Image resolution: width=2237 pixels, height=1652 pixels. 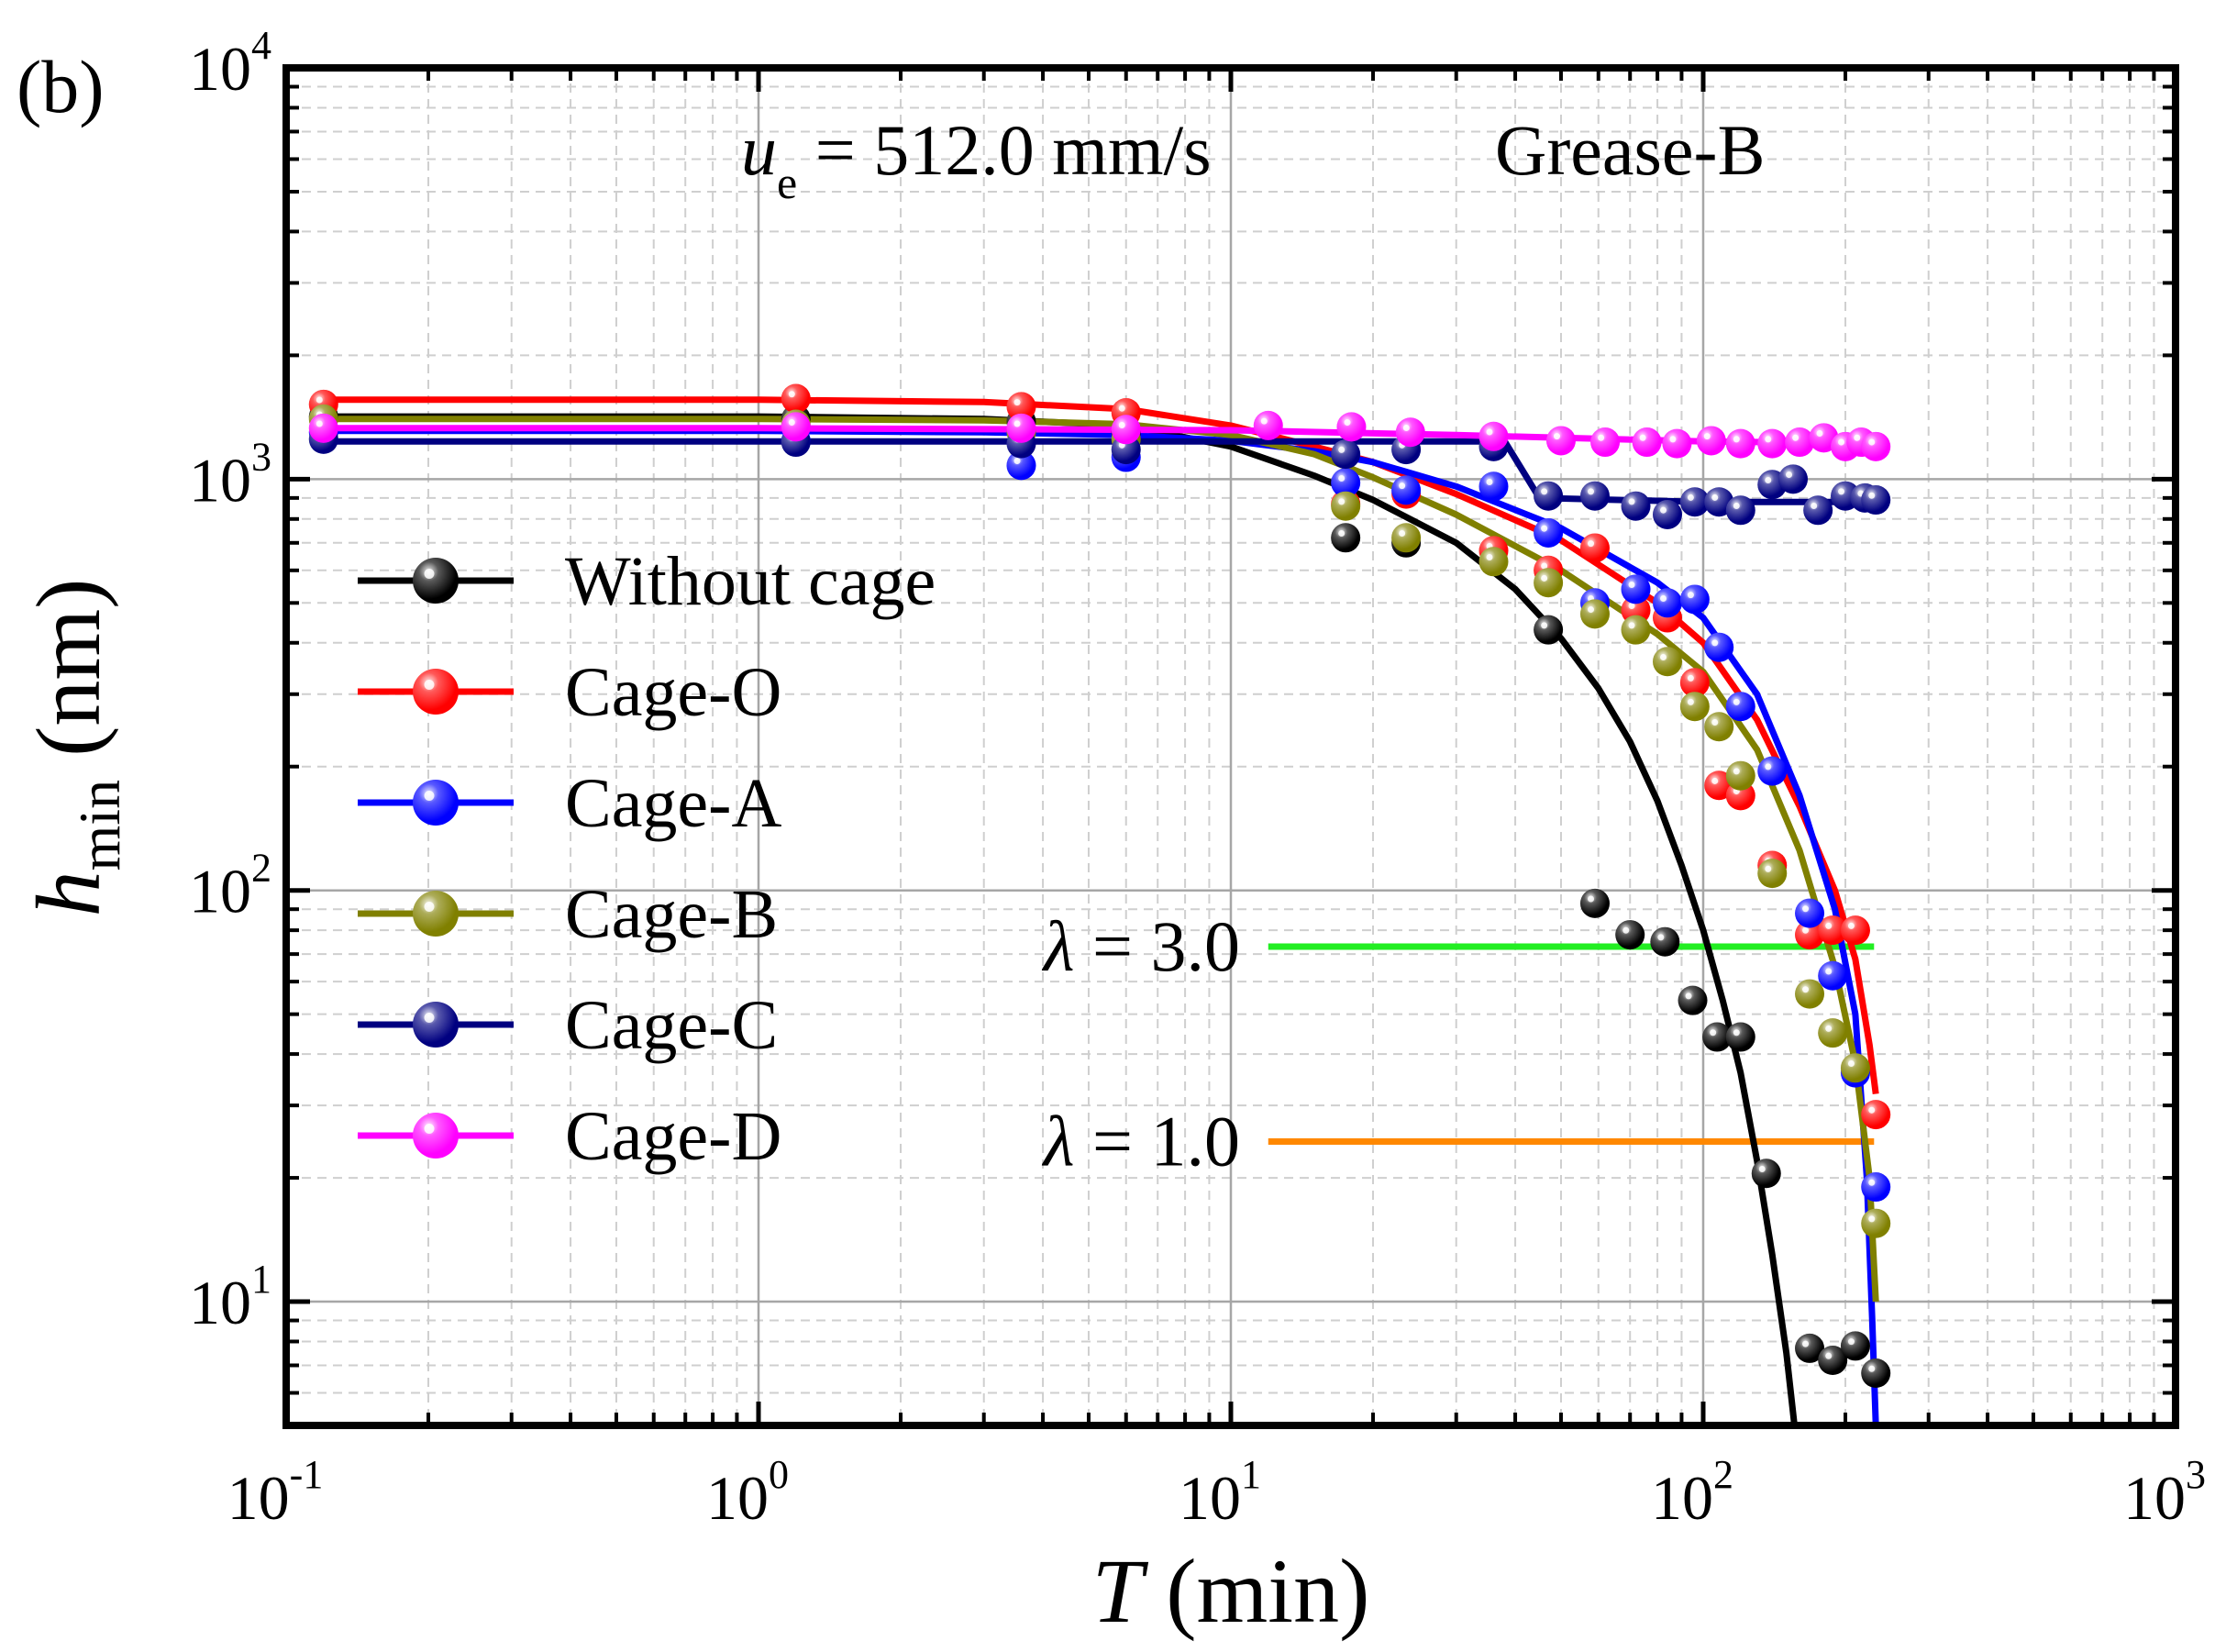 I want to click on legend-label: Without cage, so click(x=750, y=581).